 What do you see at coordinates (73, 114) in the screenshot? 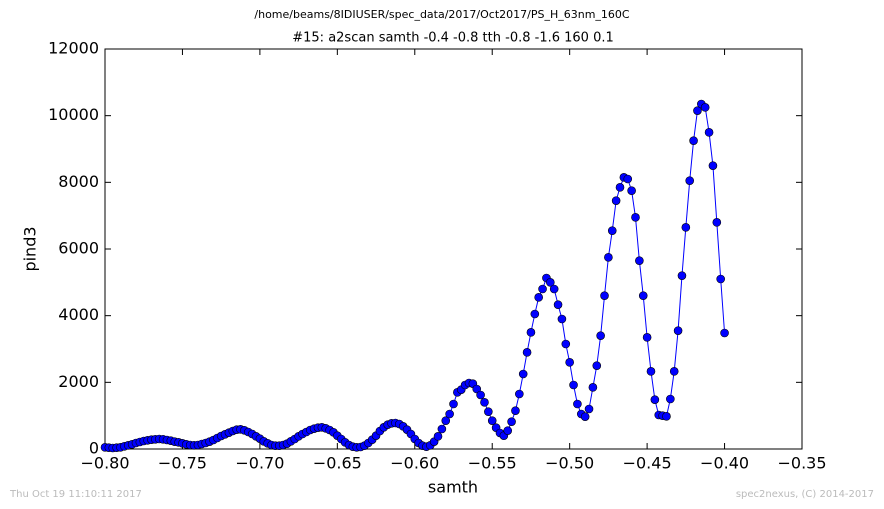
I see `y-tick-label: 10000` at bounding box center [73, 114].